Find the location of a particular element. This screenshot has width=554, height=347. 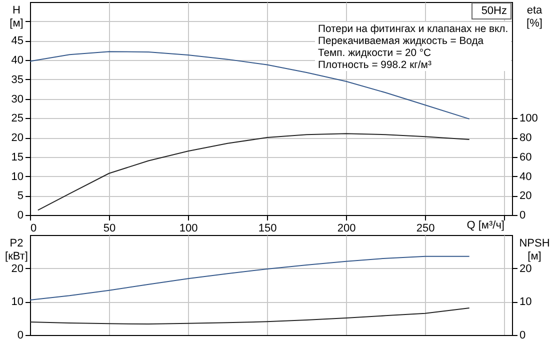

annotation: Темп. жидкости = 20 °C is located at coordinates (375, 53).